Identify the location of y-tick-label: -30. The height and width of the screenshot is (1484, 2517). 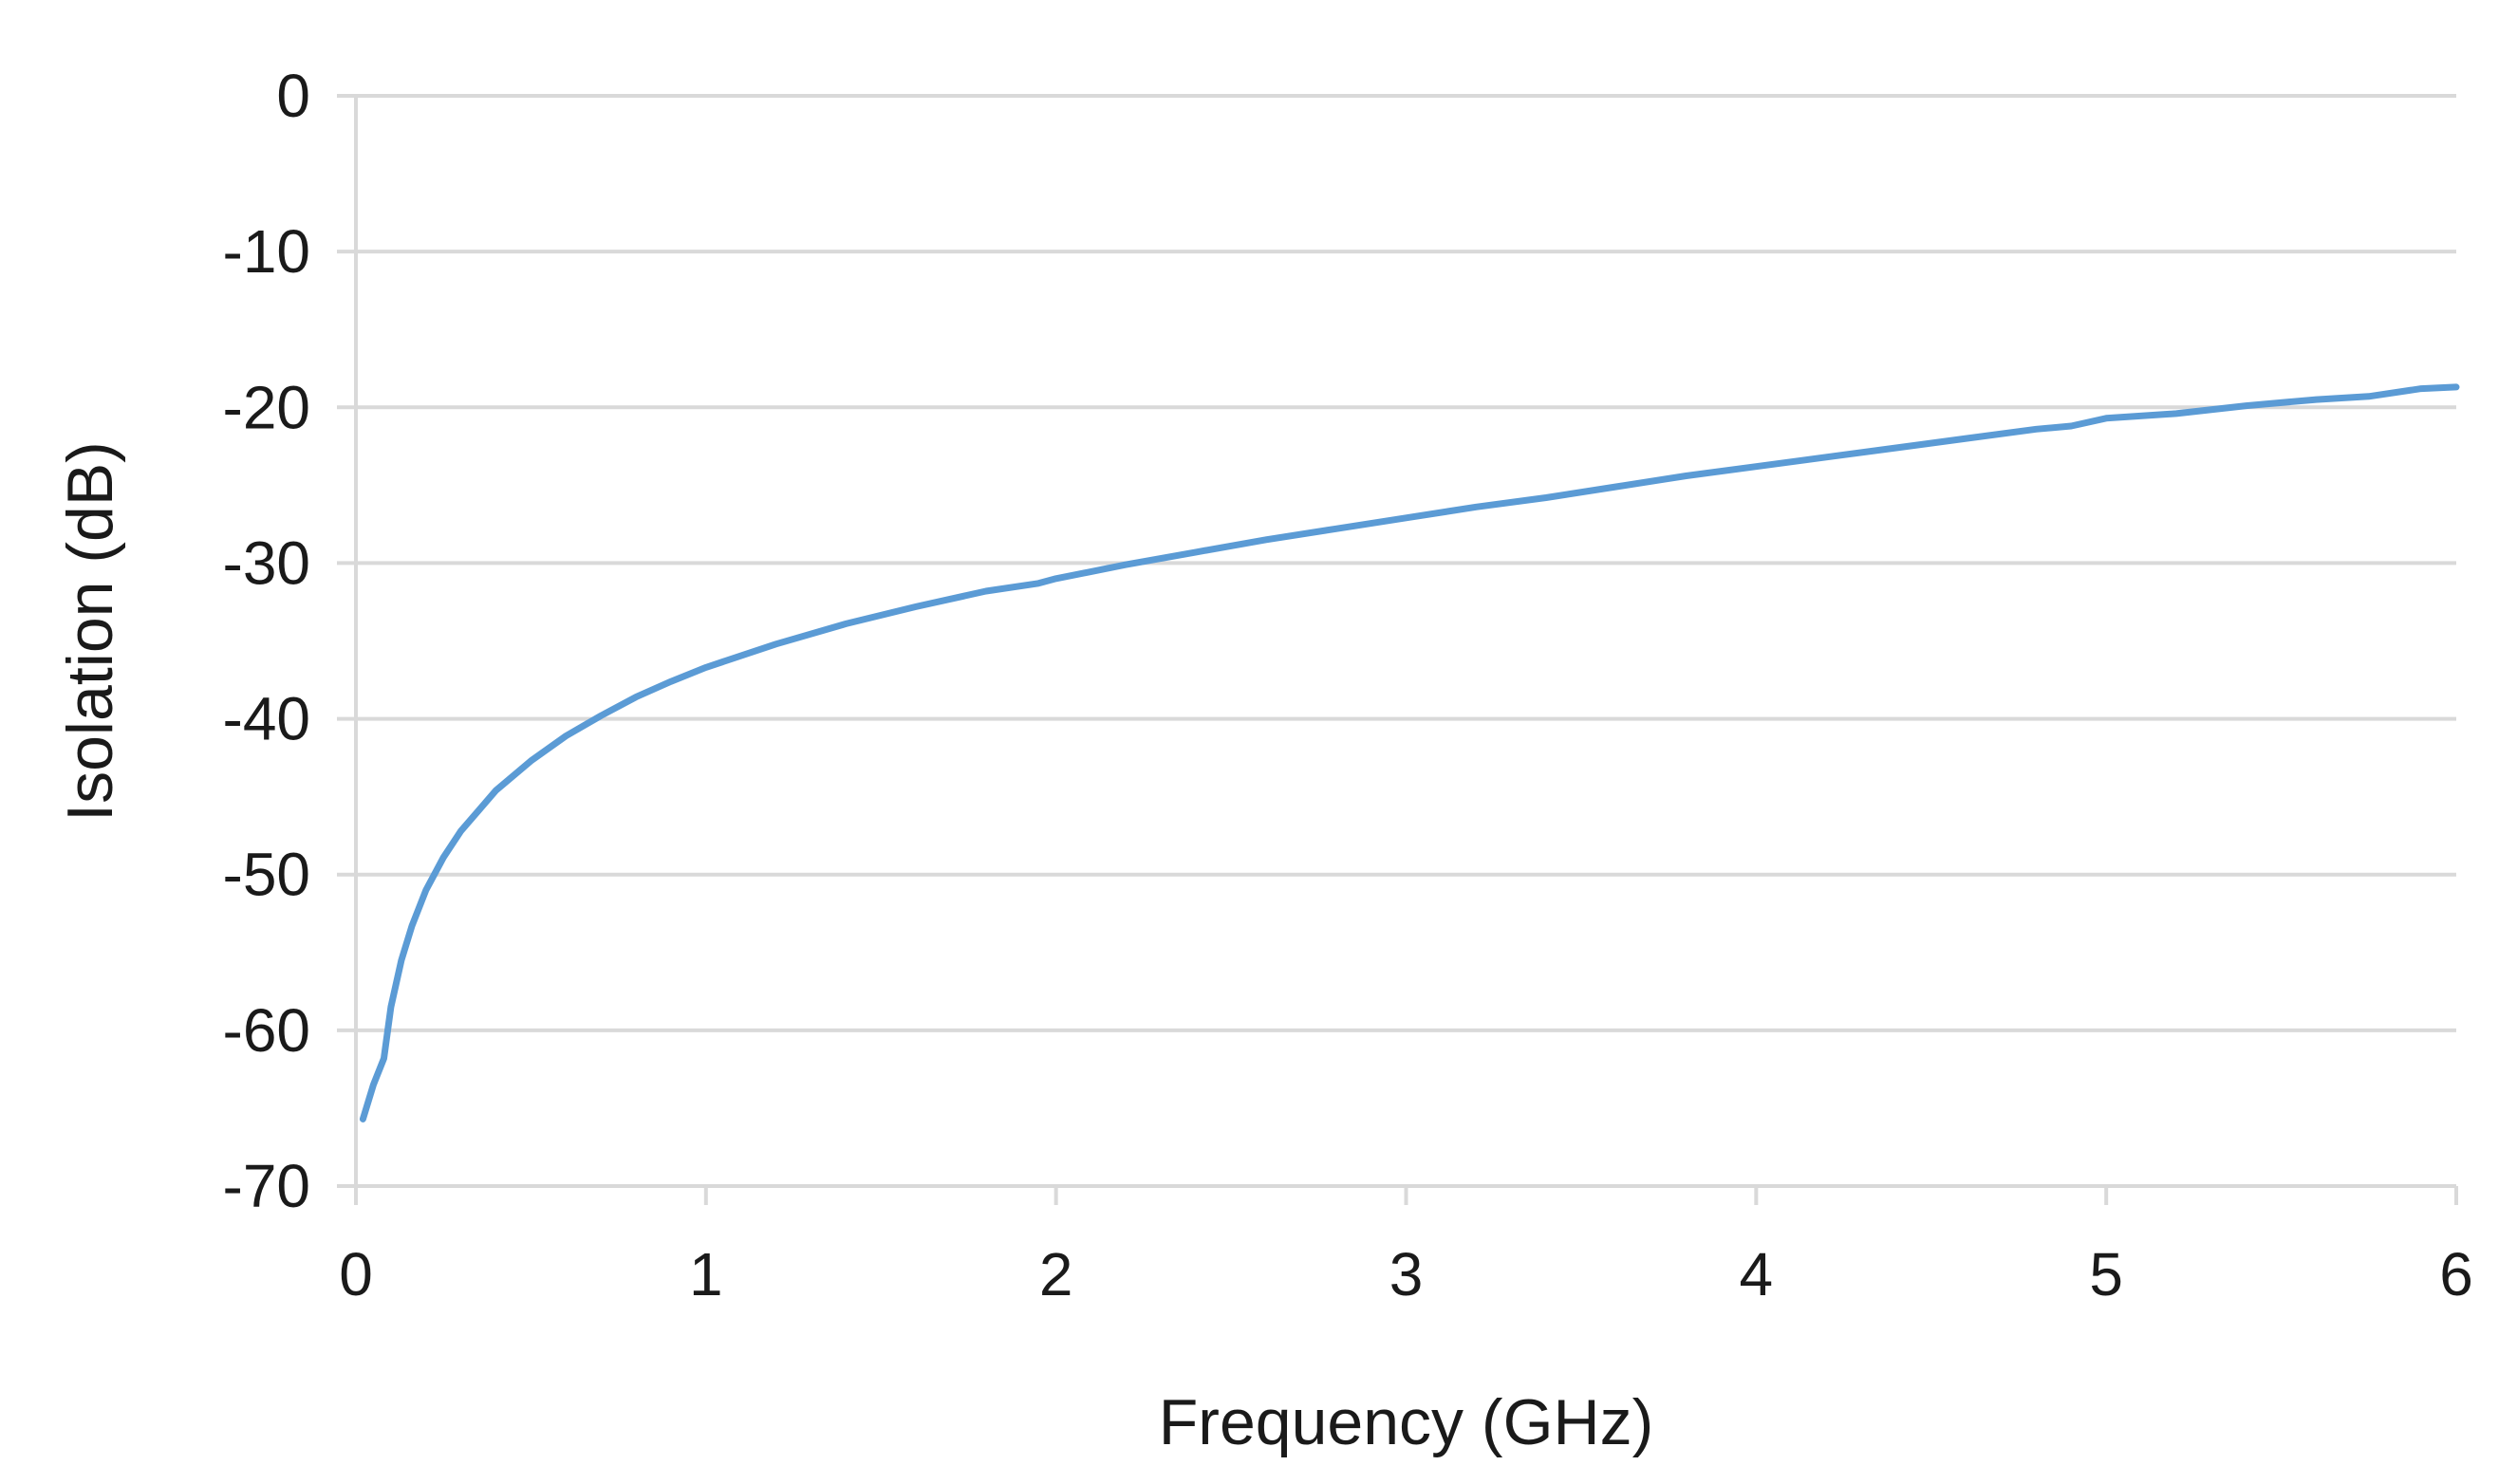
(267, 563).